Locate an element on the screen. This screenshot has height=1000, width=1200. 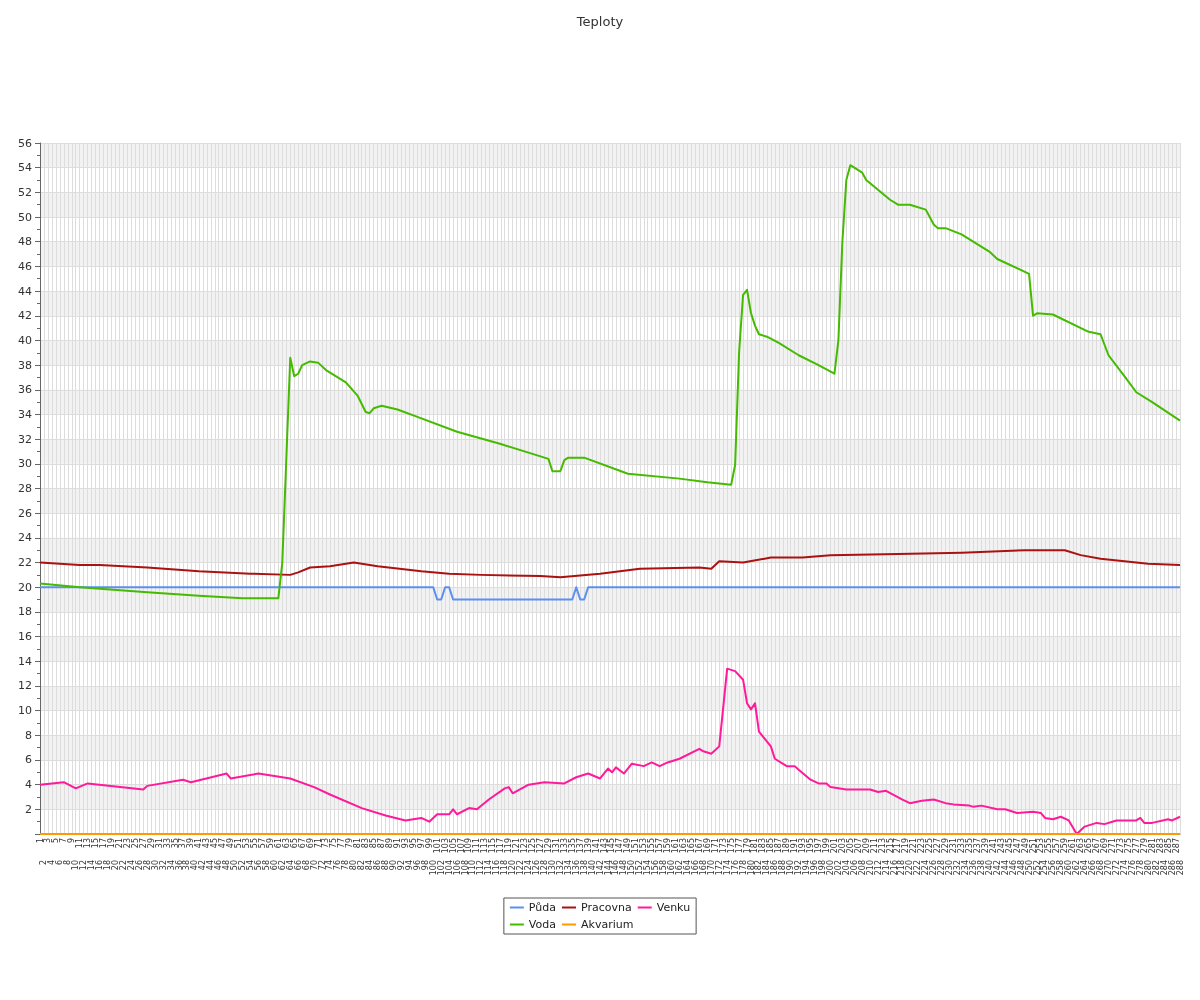
y-tick-label: 22 is located at coordinates (25, 563).